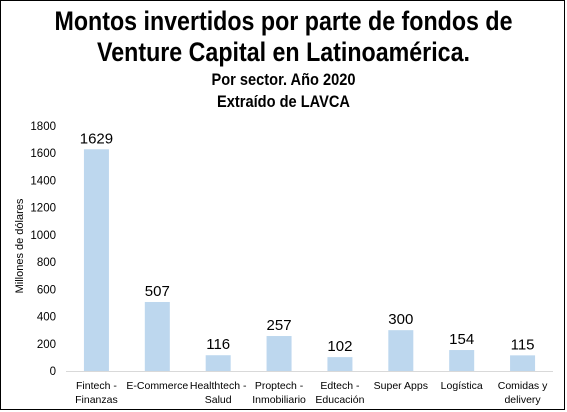 The image size is (567, 412). I want to click on data-label: 102, so click(339, 346).